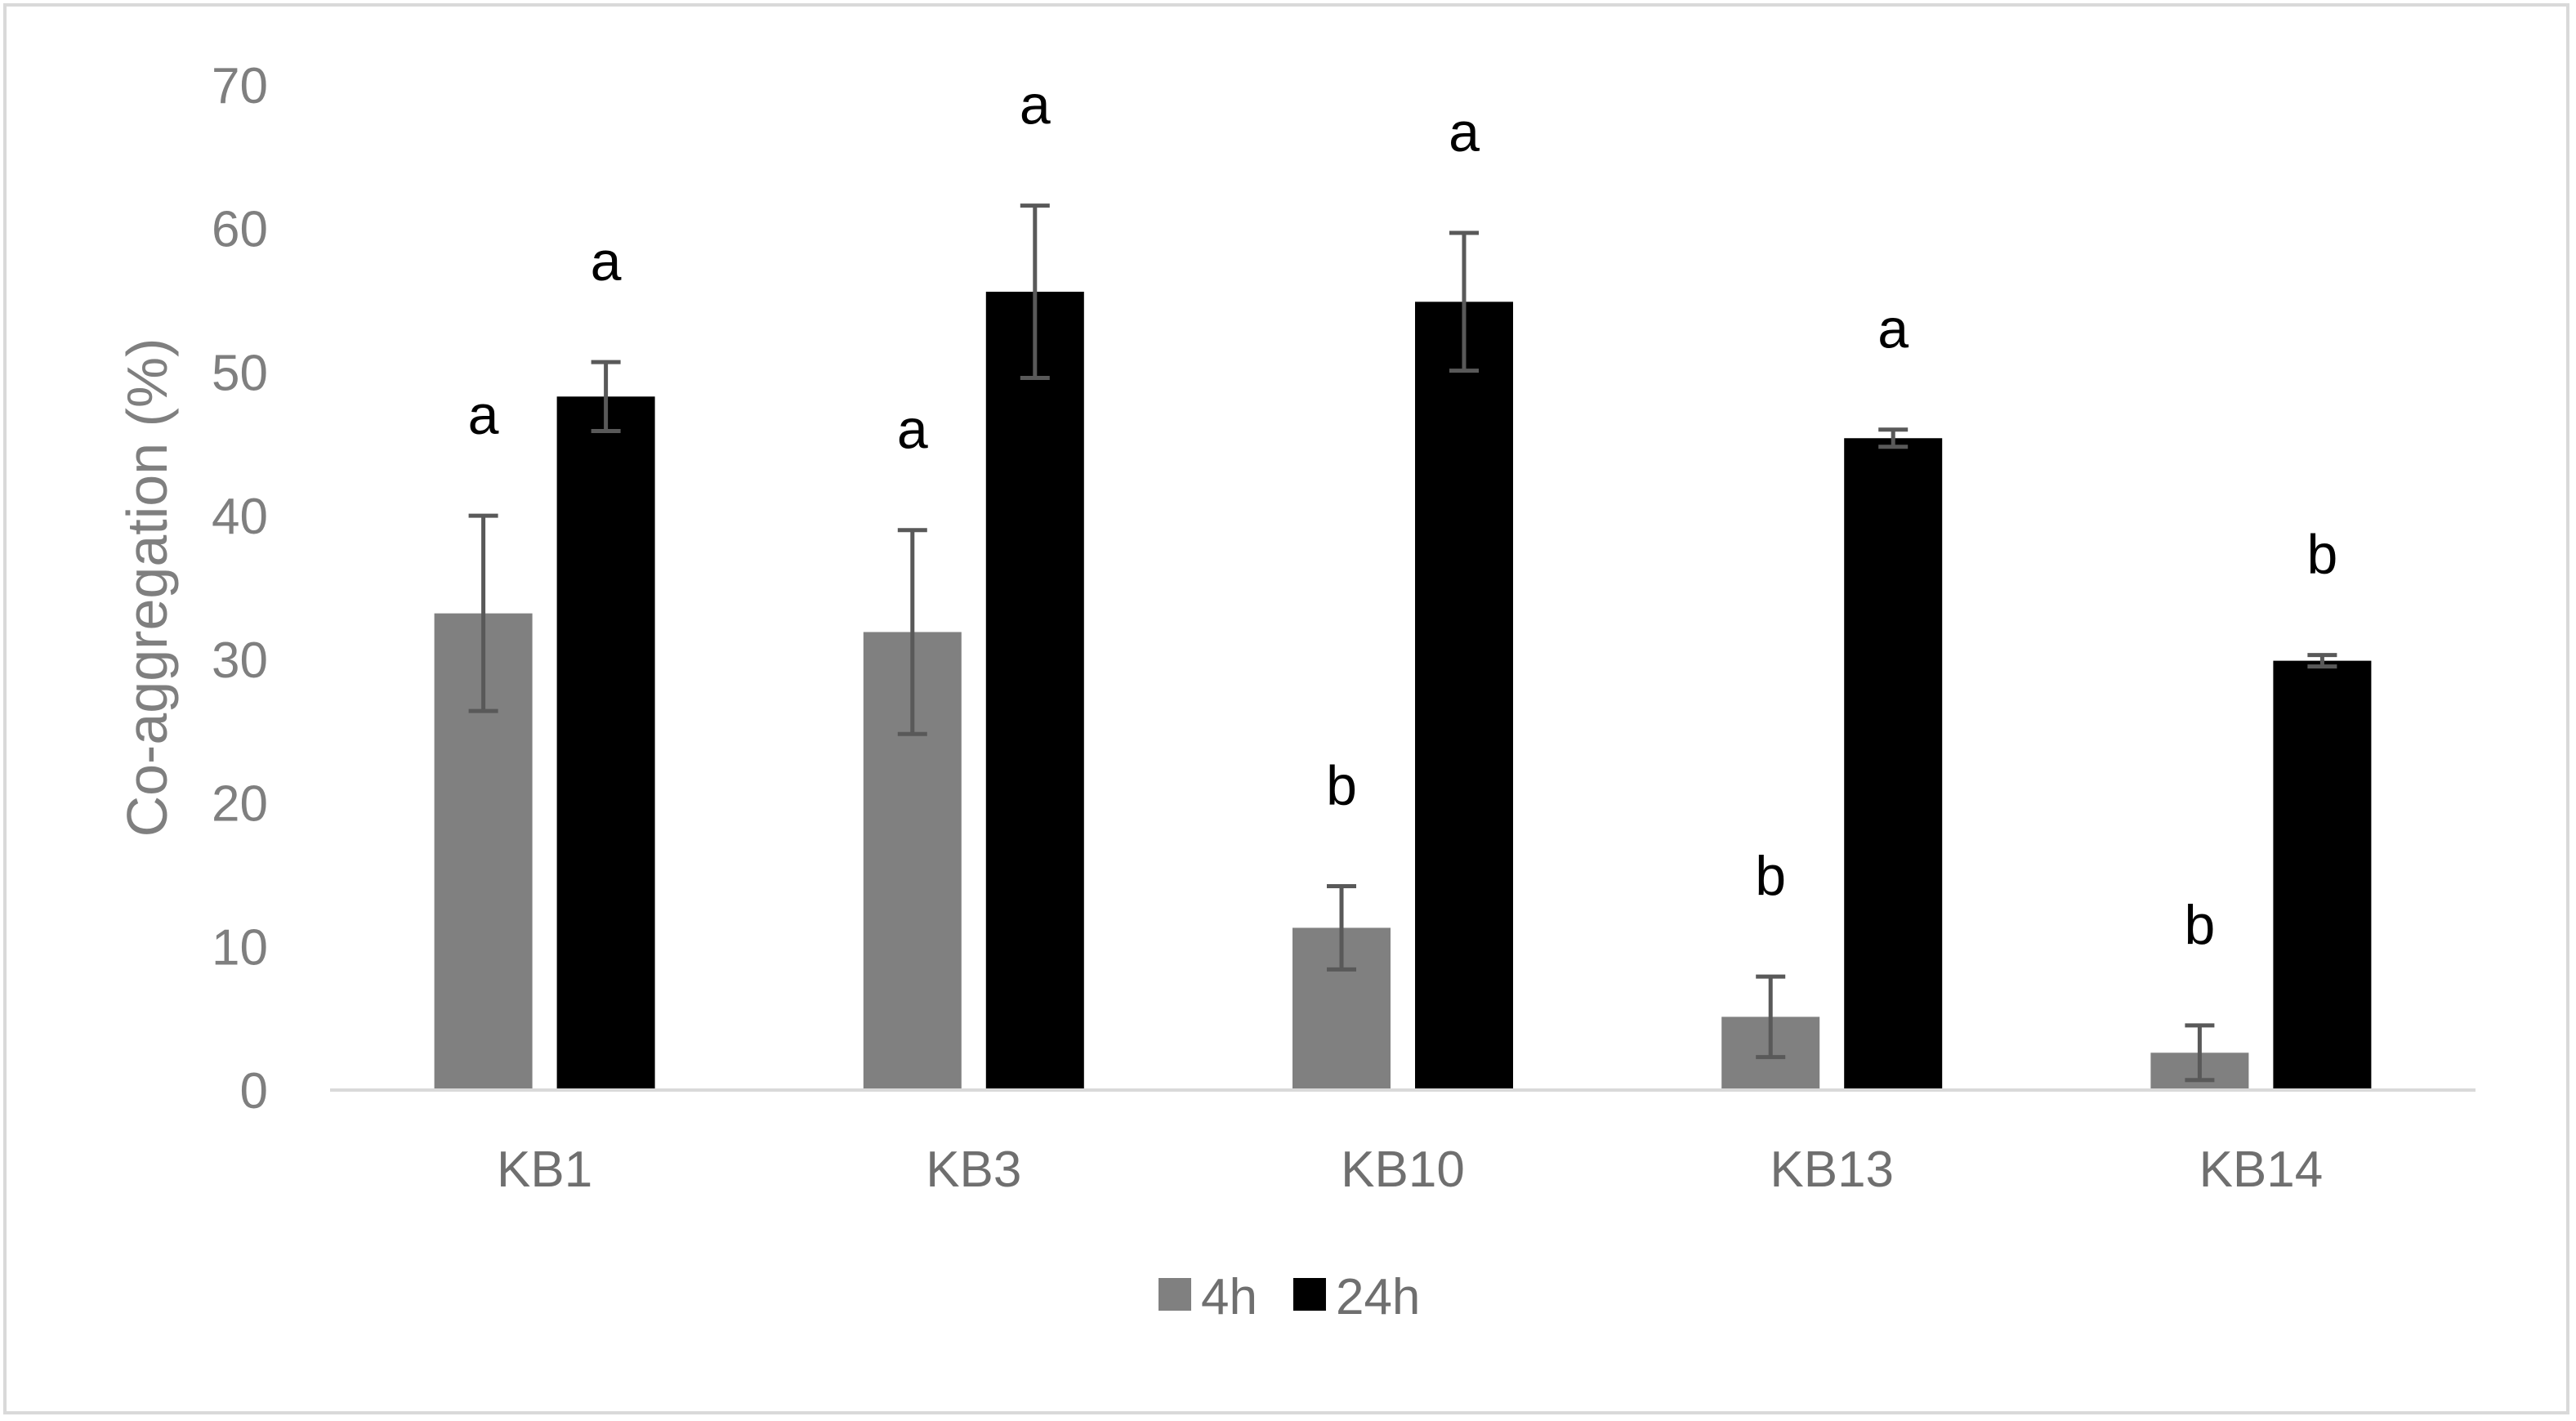 This screenshot has height=1421, width=2576. Describe the element at coordinates (240, 588) in the screenshot. I see `y-axis-ticks: 0 10 20 30 40 50 60 70` at that location.